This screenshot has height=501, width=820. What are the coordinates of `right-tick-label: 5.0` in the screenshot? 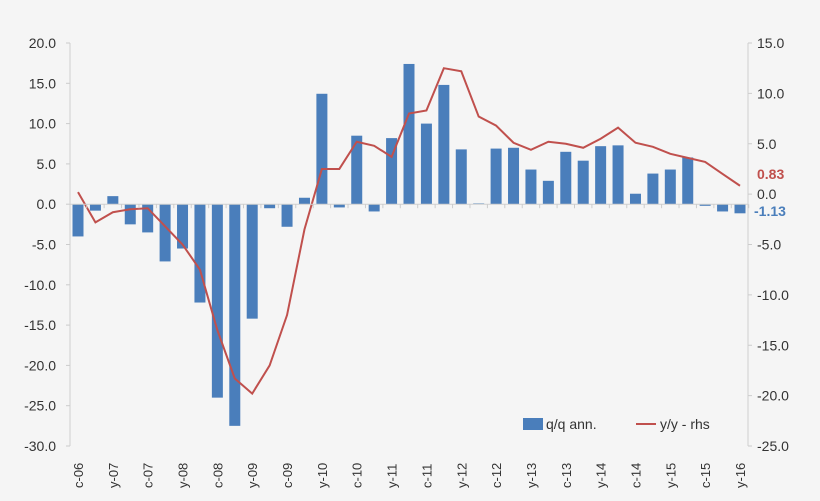 It's located at (767, 144).